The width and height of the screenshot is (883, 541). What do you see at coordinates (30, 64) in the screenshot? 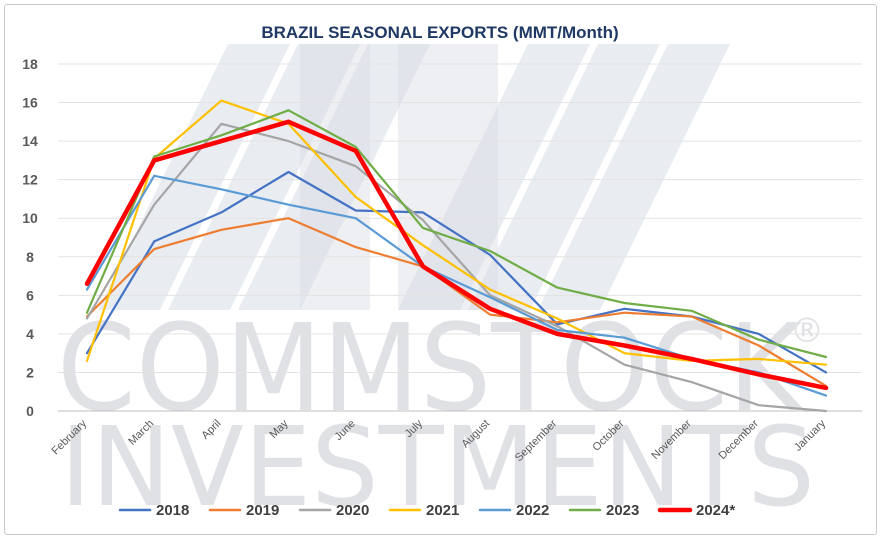
I see `y-tick-label: 18` at bounding box center [30, 64].